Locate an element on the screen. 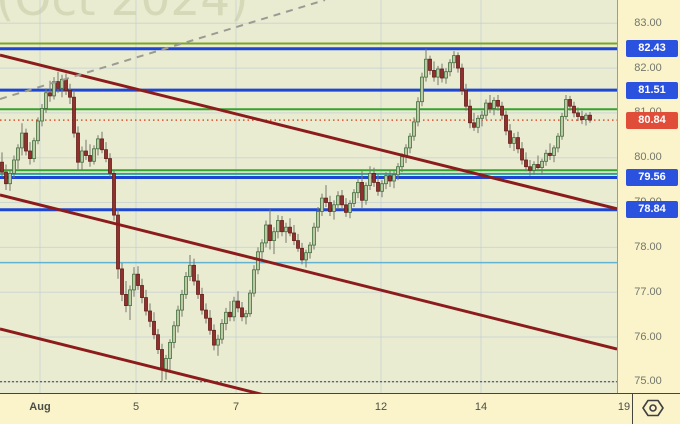 The width and height of the screenshot is (680, 424). price-badge-8243: 82.43 is located at coordinates (652, 49).